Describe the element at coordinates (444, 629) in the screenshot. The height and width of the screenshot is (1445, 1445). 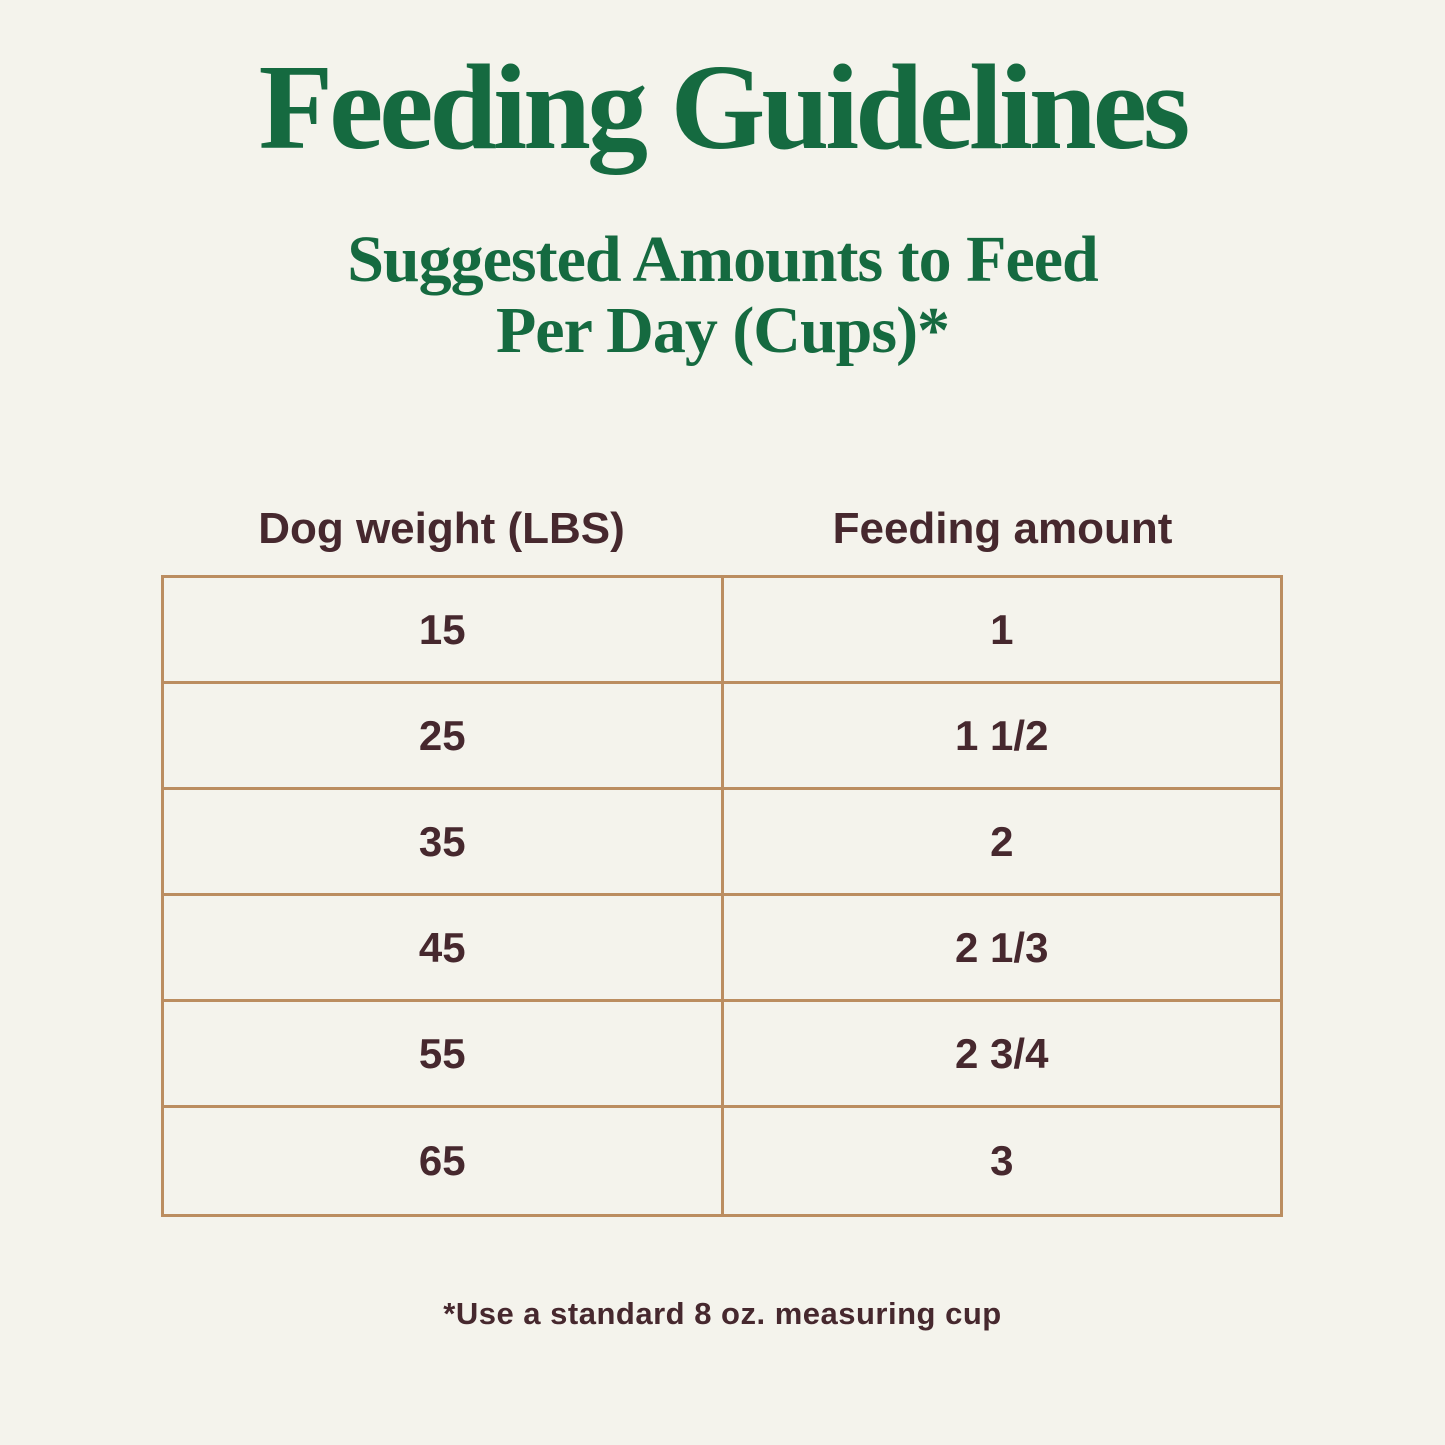
I see `dog-weight-cell: 15` at that location.